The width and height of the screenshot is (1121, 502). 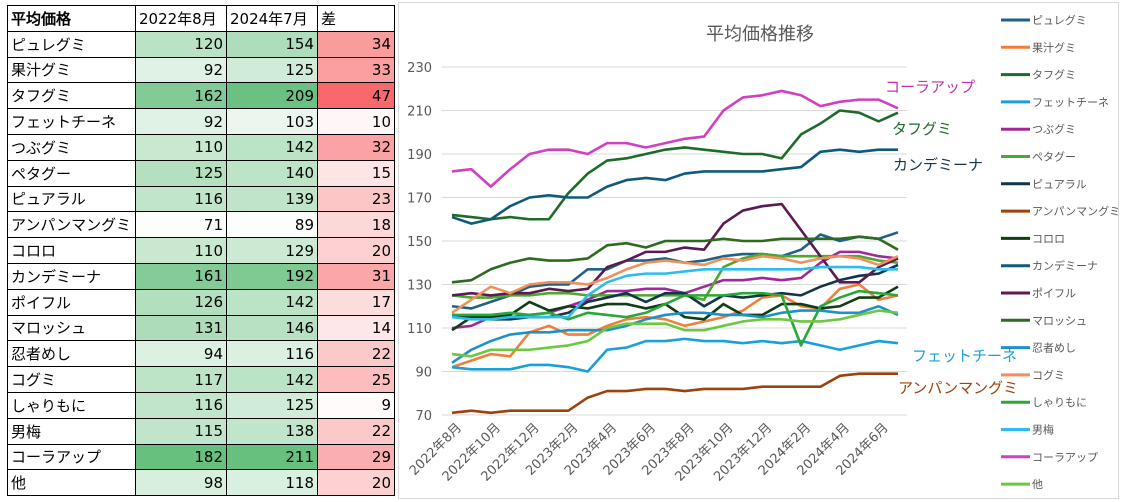 I want to click on table-row: 他 98 118 20, so click(x=201, y=483).